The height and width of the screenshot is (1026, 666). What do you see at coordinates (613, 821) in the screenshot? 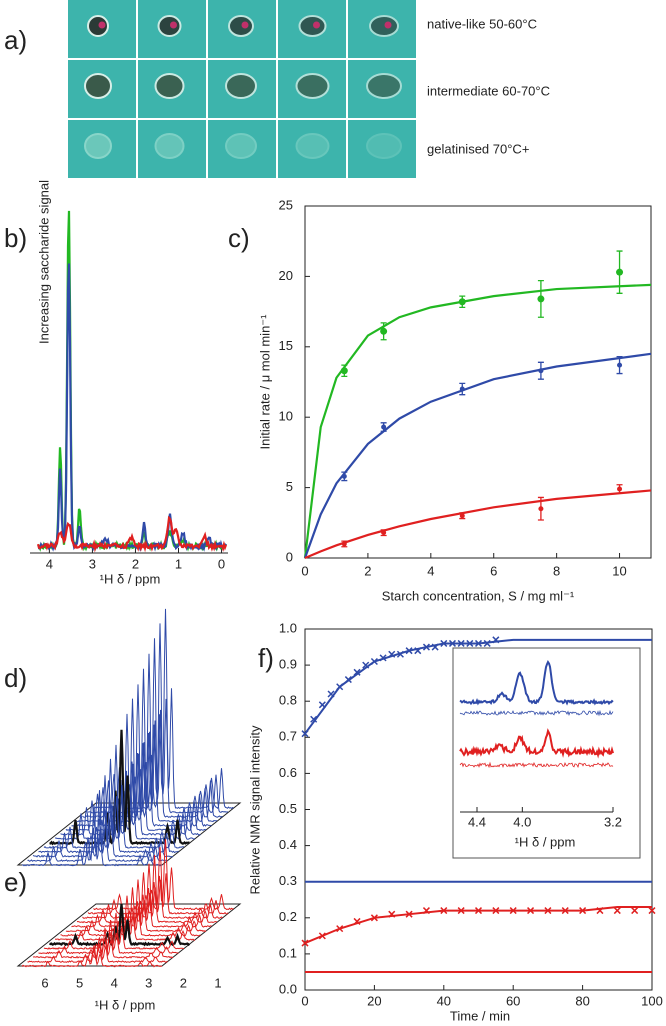
I see `x-tick-label: 3.2` at bounding box center [613, 821].